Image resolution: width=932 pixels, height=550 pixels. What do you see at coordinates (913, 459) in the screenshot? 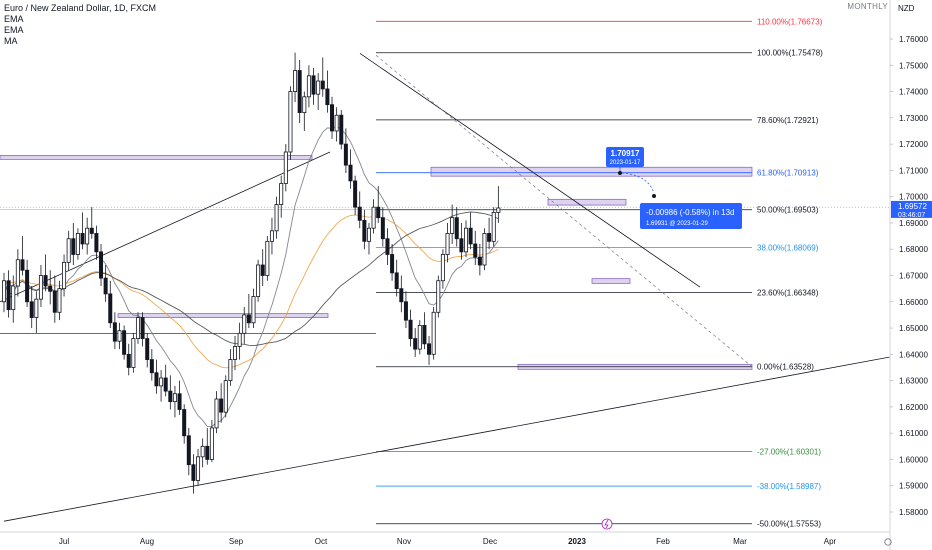
I see `y-tick-label: 1.60000` at bounding box center [913, 459].